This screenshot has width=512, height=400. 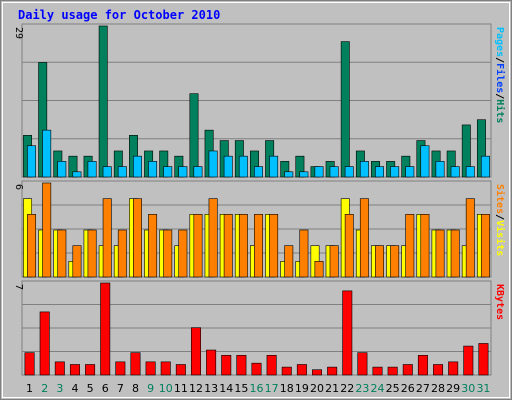 I want to click on x-tick-label-day-25: 25, so click(x=393, y=388).